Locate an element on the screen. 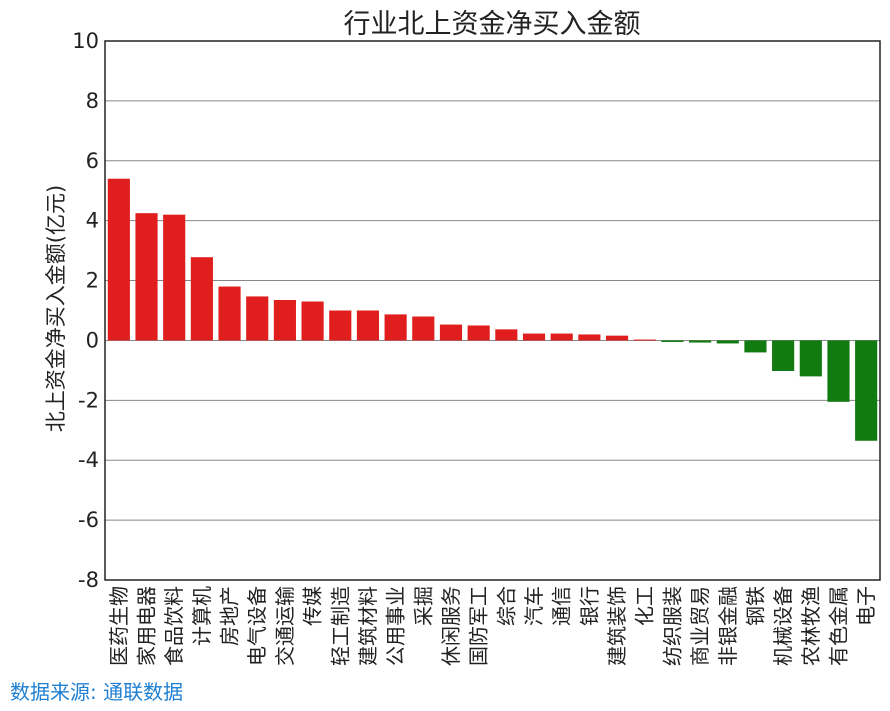 The width and height of the screenshot is (890, 711). x-tick-label: 房地产 is located at coordinates (230, 616).